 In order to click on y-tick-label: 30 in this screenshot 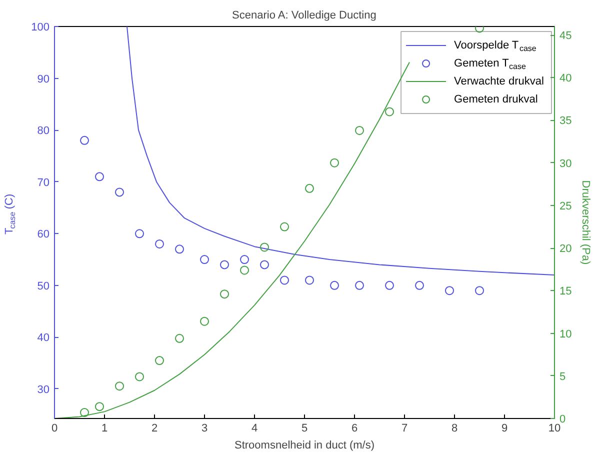, I will do `click(43, 390)`.